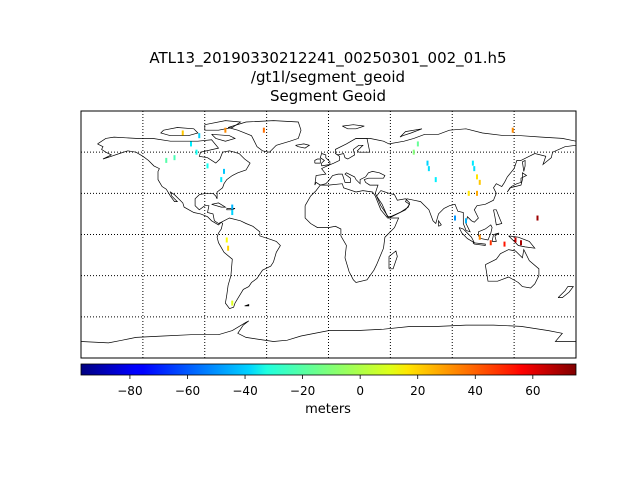 This screenshot has height=480, width=640. What do you see at coordinates (328, 409) in the screenshot?
I see `colorbar-label: meters` at bounding box center [328, 409].